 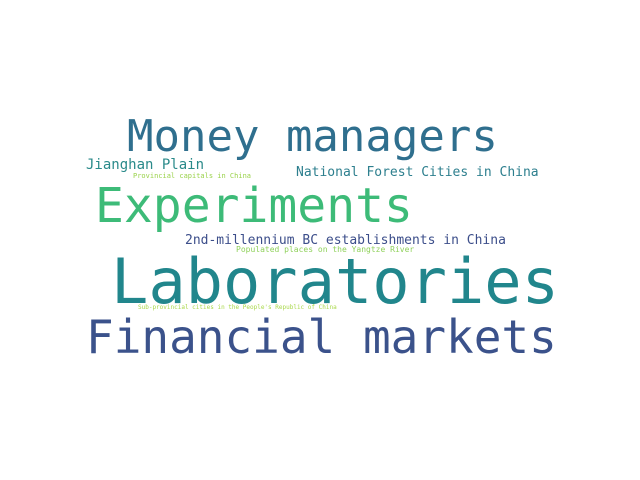 I want to click on word-financial-markets: Financial markets, so click(x=321, y=337).